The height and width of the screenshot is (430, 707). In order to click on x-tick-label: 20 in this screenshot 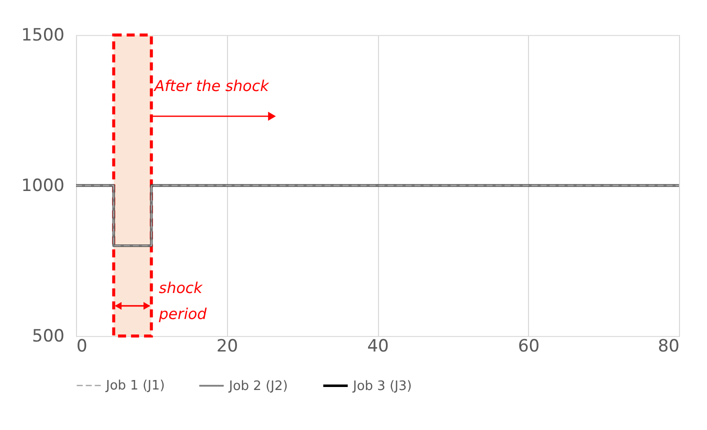, I will do `click(227, 346)`.